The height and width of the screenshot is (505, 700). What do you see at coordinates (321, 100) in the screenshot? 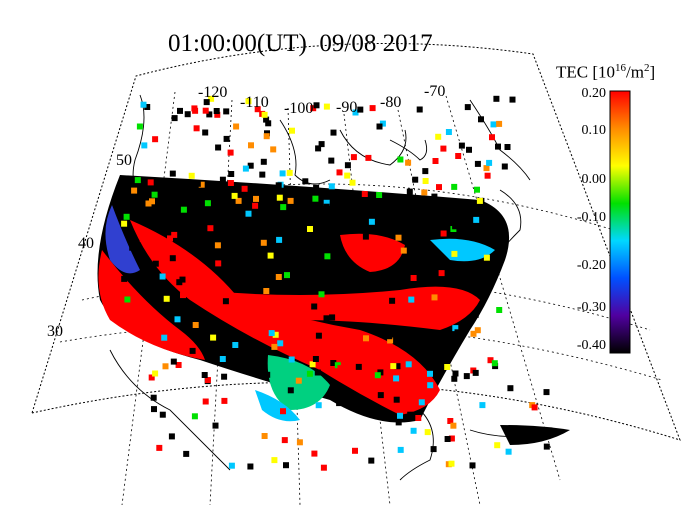
I see `longitude-labels: -120 -110 -100 -90 -80 -70` at bounding box center [321, 100].